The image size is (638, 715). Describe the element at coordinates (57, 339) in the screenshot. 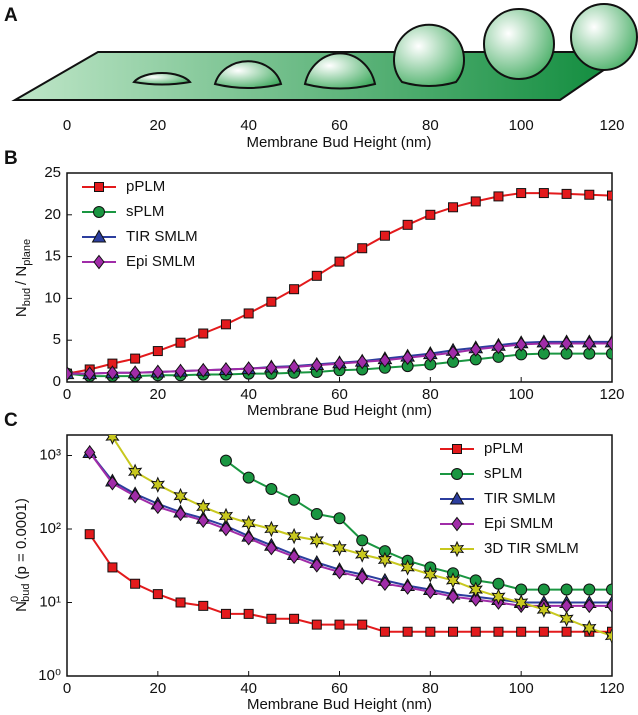

I see `y-tick-label: 5` at that location.